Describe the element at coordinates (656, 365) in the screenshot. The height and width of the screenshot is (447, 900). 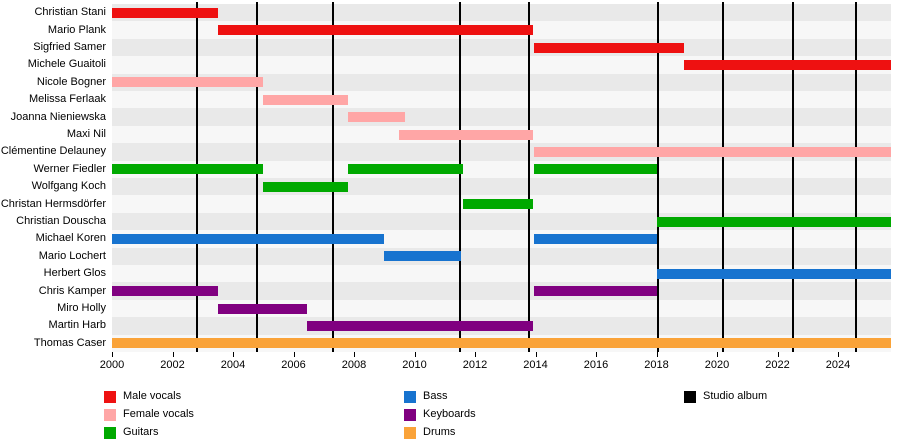
I see `year-axis-label: 2018` at that location.